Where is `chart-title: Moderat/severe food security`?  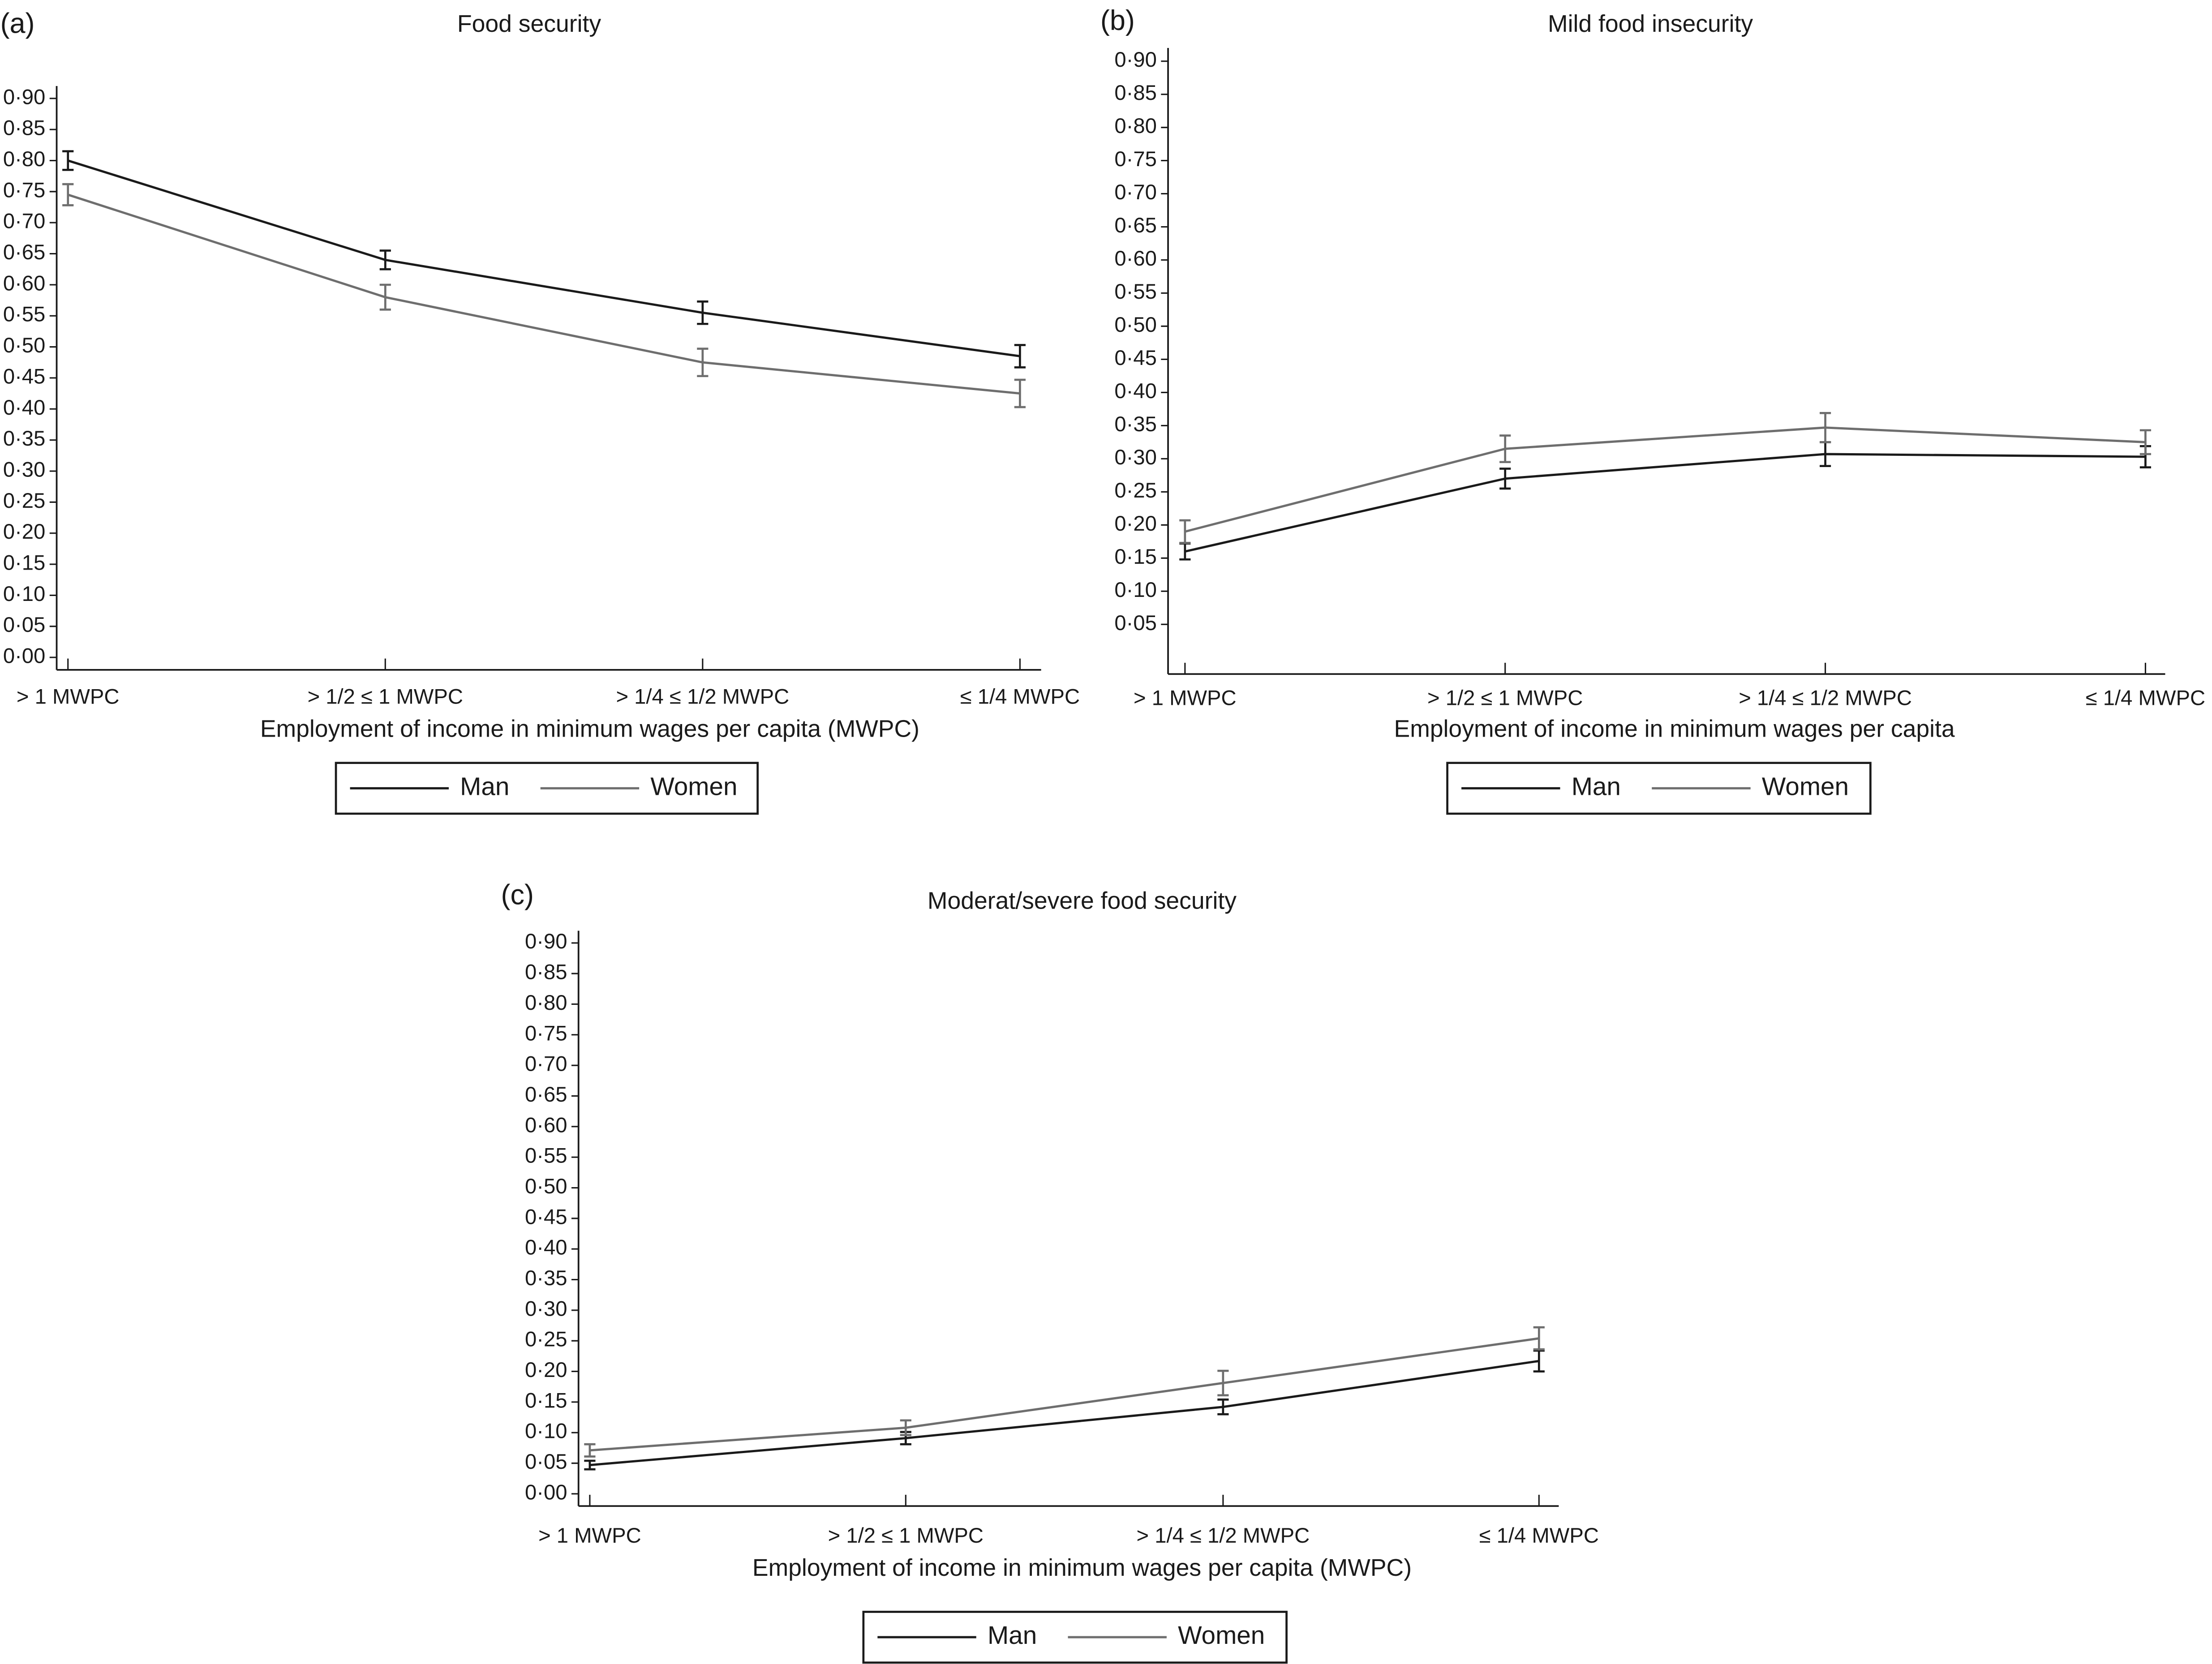
chart-title: Moderat/severe food security is located at coordinates (1082, 901).